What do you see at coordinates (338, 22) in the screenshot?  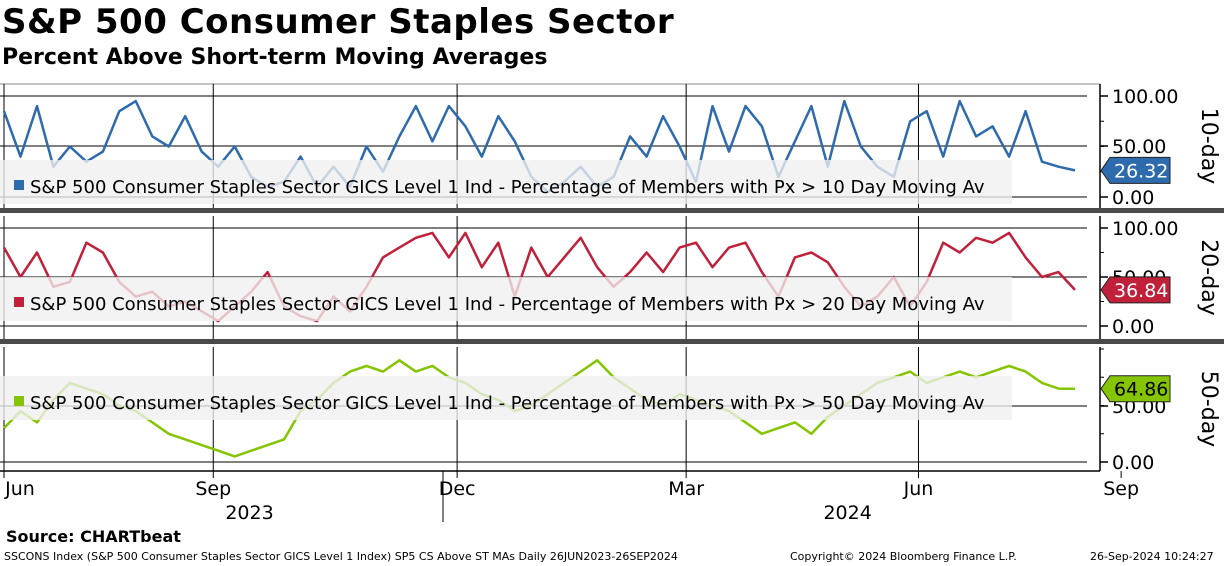 I see `chart-title: S&P 500 Consumer Staples Sector` at bounding box center [338, 22].